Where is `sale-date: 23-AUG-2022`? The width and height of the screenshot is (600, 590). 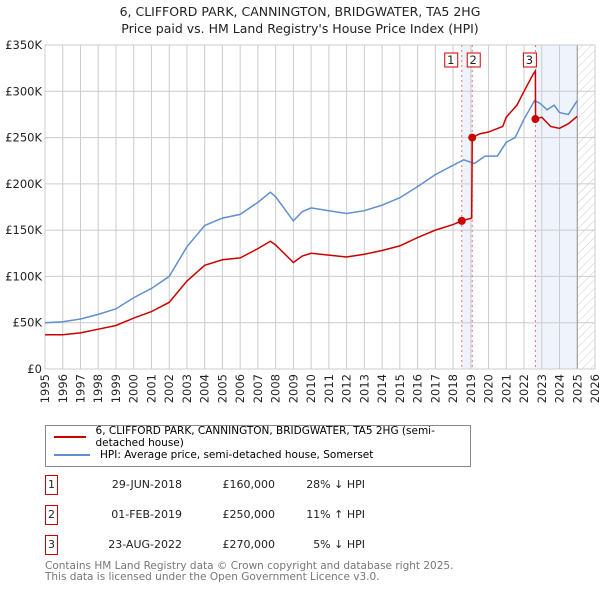 sale-date: 23-AUG-2022 is located at coordinates (145, 544).